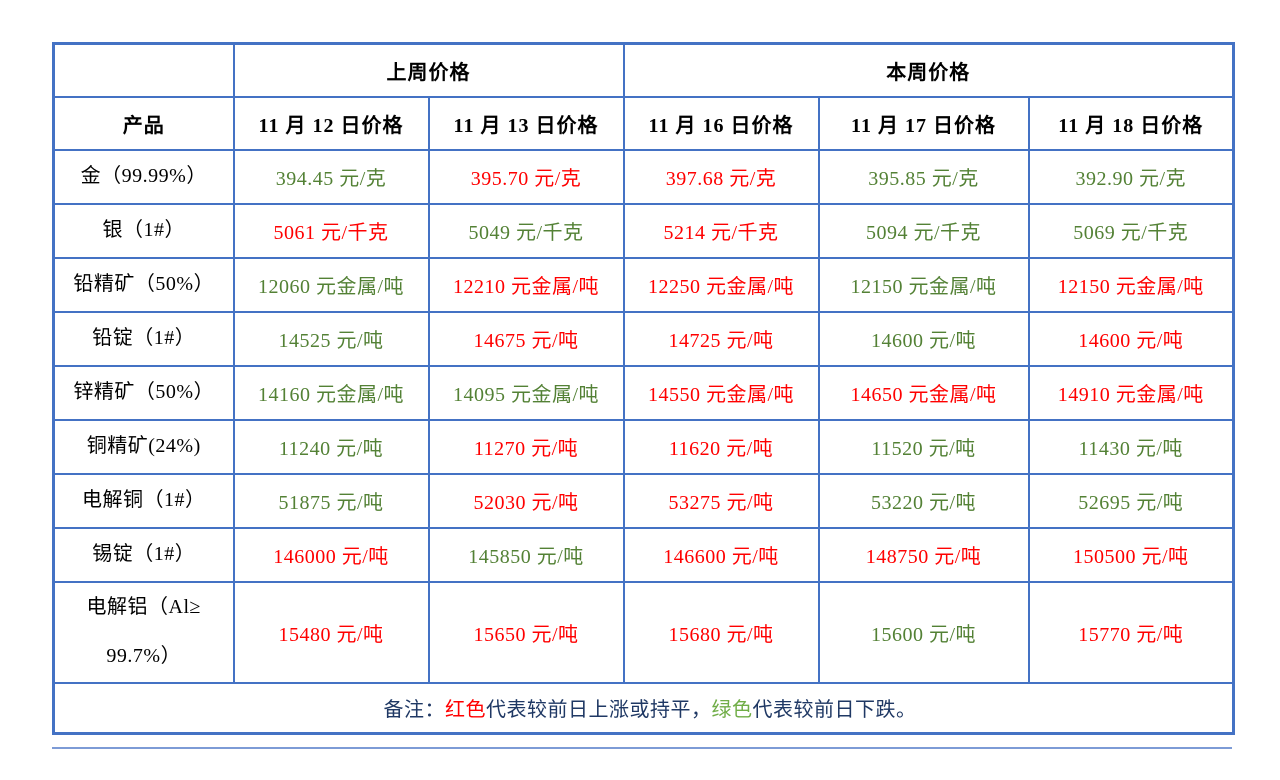  Describe the element at coordinates (721, 557) in the screenshot. I see `price-value: 146600 元/吨` at that location.